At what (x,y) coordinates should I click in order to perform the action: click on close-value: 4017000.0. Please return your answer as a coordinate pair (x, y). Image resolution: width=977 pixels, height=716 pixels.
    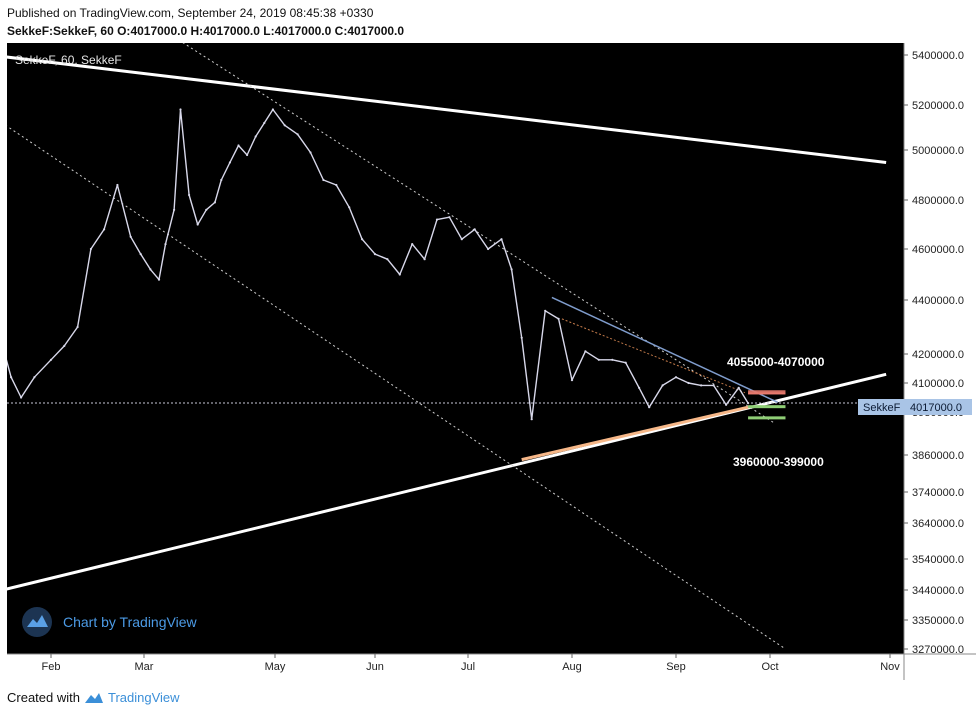
    Looking at the image, I should click on (376, 31).